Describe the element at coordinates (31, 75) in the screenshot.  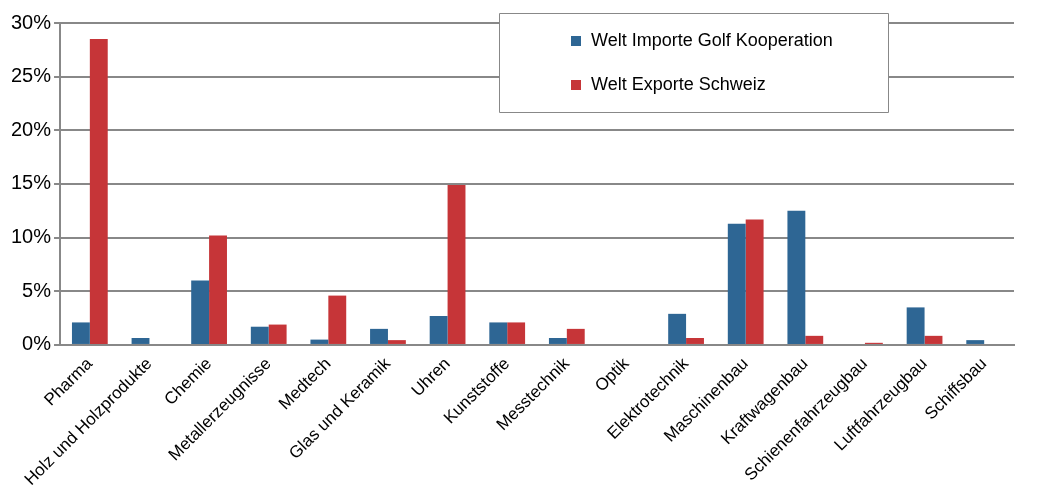
I see `y-tick-label: 25%` at that location.